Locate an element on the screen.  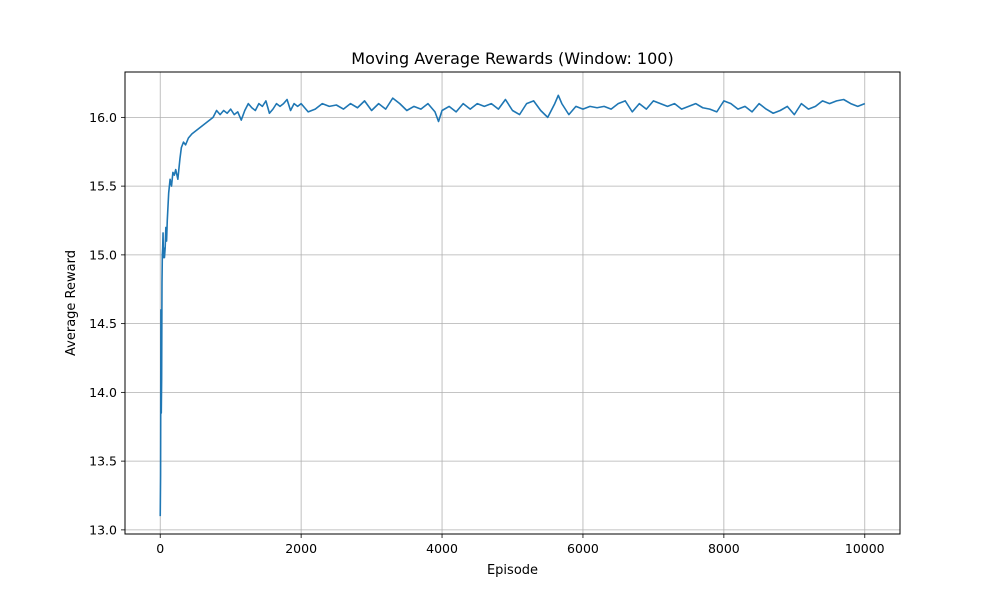
chart-title: Moving Average Rewards (Window: 100) is located at coordinates (512, 58).